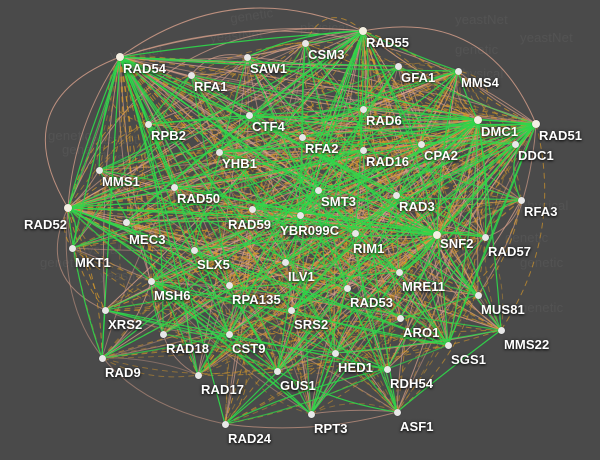  What do you see at coordinates (302, 137) in the screenshot?
I see `graph-node-rfa2` at bounding box center [302, 137].